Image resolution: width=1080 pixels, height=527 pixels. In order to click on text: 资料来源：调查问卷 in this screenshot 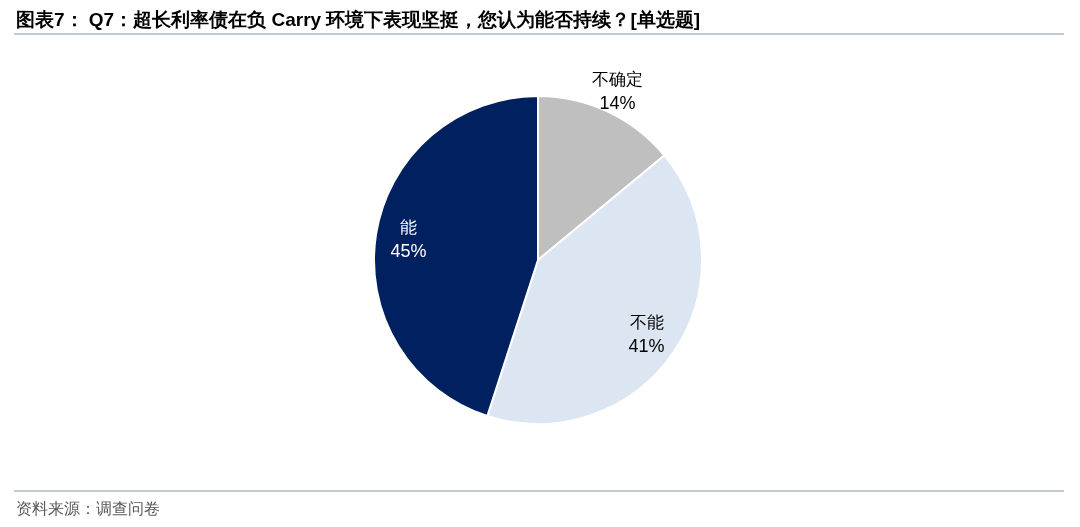, I will do `click(88, 508)`.